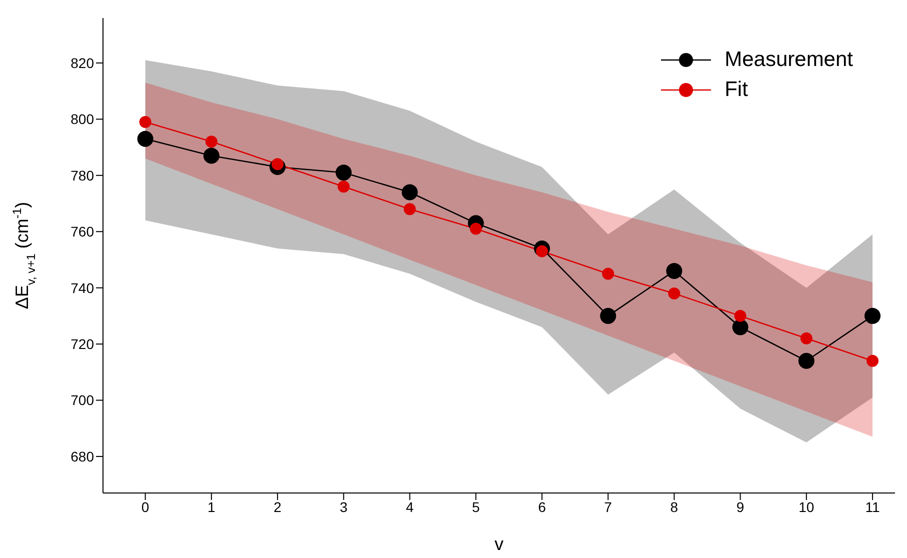 Image resolution: width=907 pixels, height=558 pixels. Describe the element at coordinates (736, 90) in the screenshot. I see `legend-label: Fit` at that location.